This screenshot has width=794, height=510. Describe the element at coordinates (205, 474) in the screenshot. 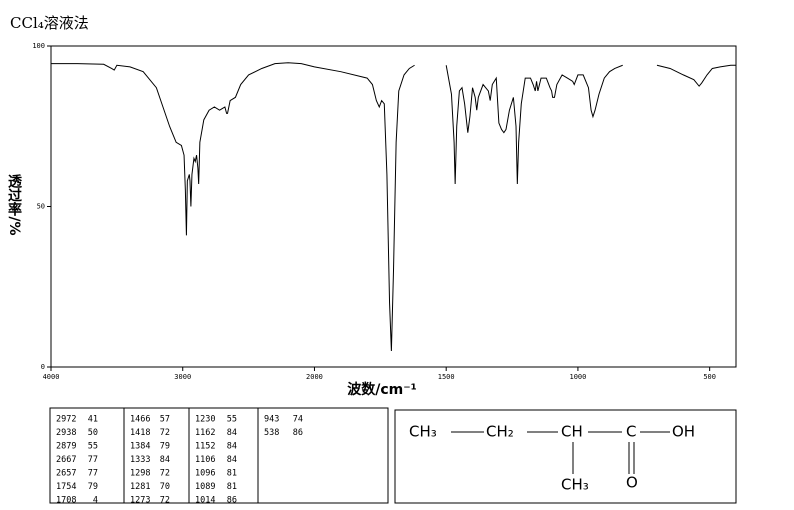

I see `peak-wavenumber: 1096` at that location.